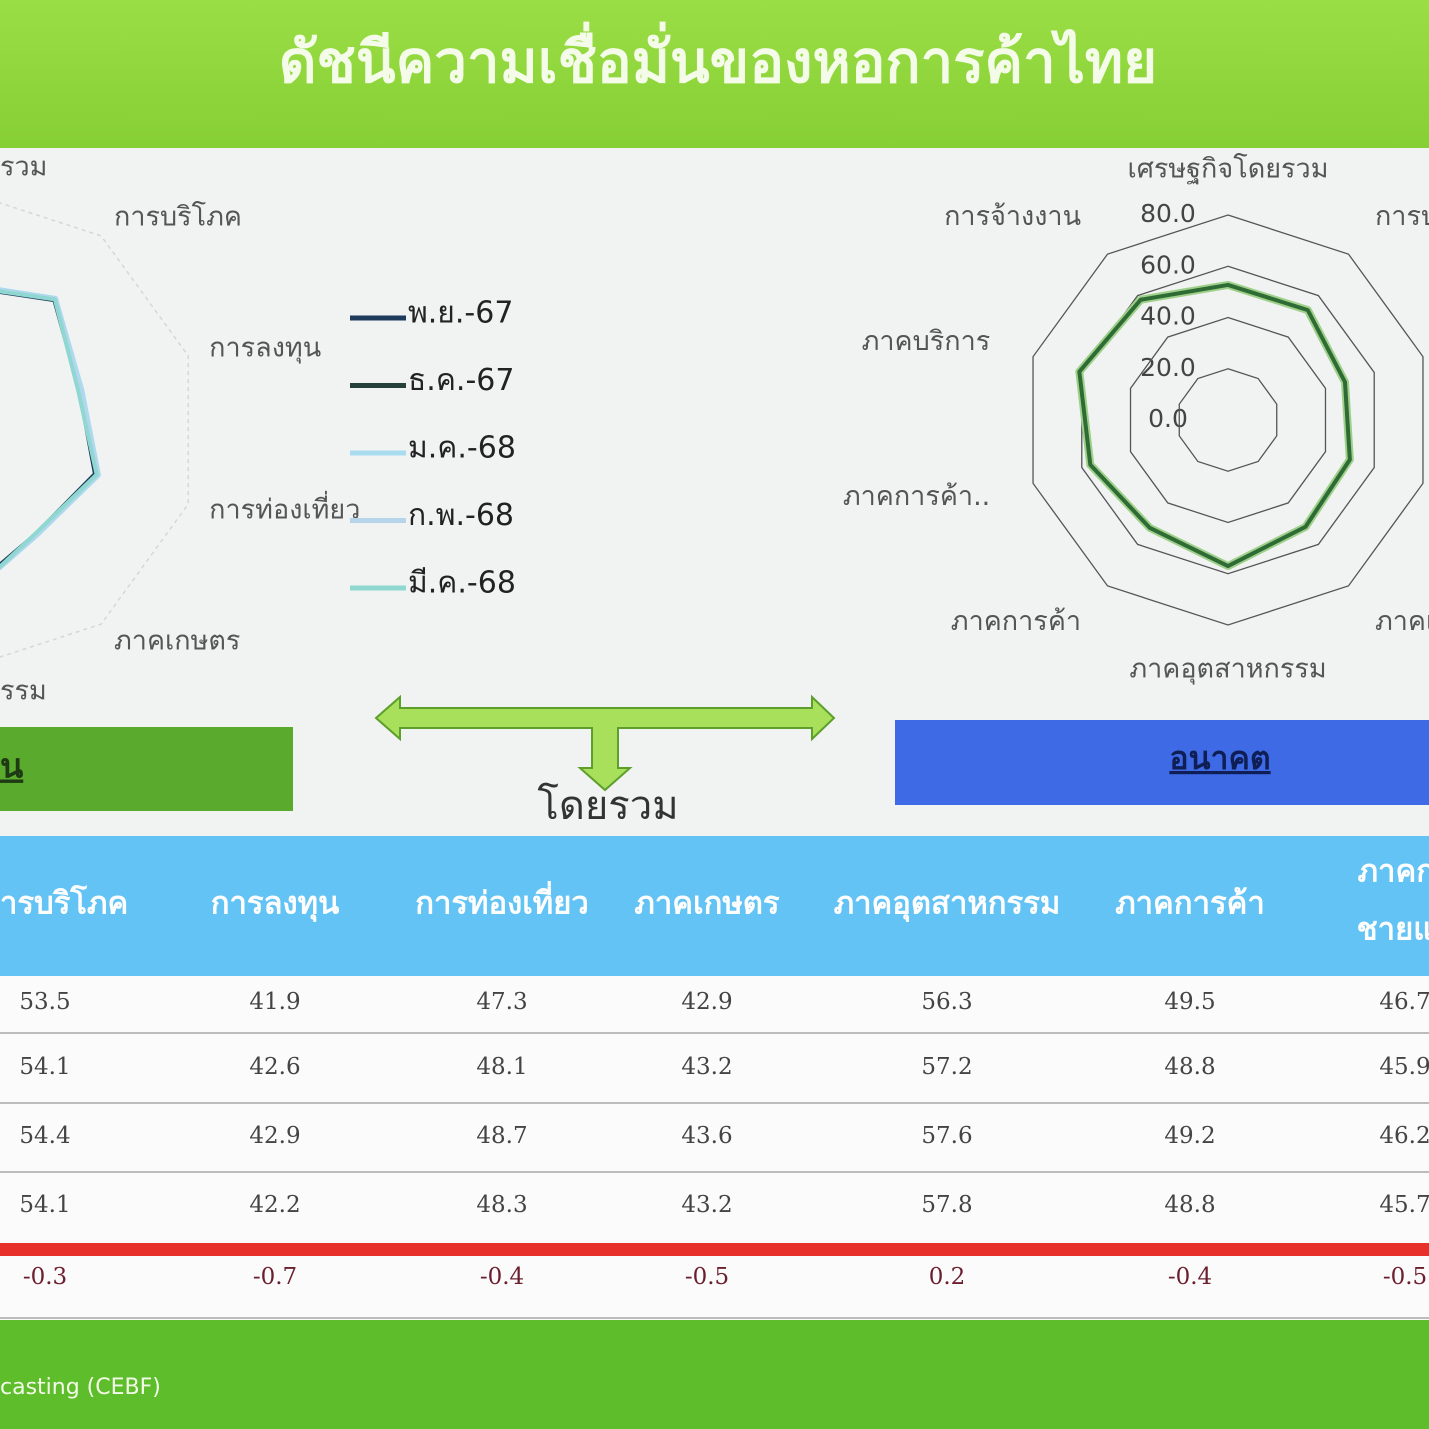  Describe the element at coordinates (501, 1136) in the screenshot. I see `table-cell: 48.7` at that location.